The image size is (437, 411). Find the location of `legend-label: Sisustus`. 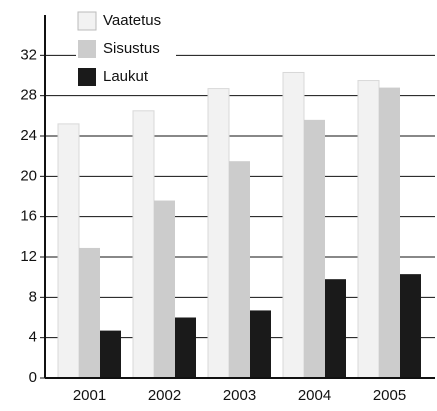

legend-label: Sisustus is located at coordinates (131, 48).